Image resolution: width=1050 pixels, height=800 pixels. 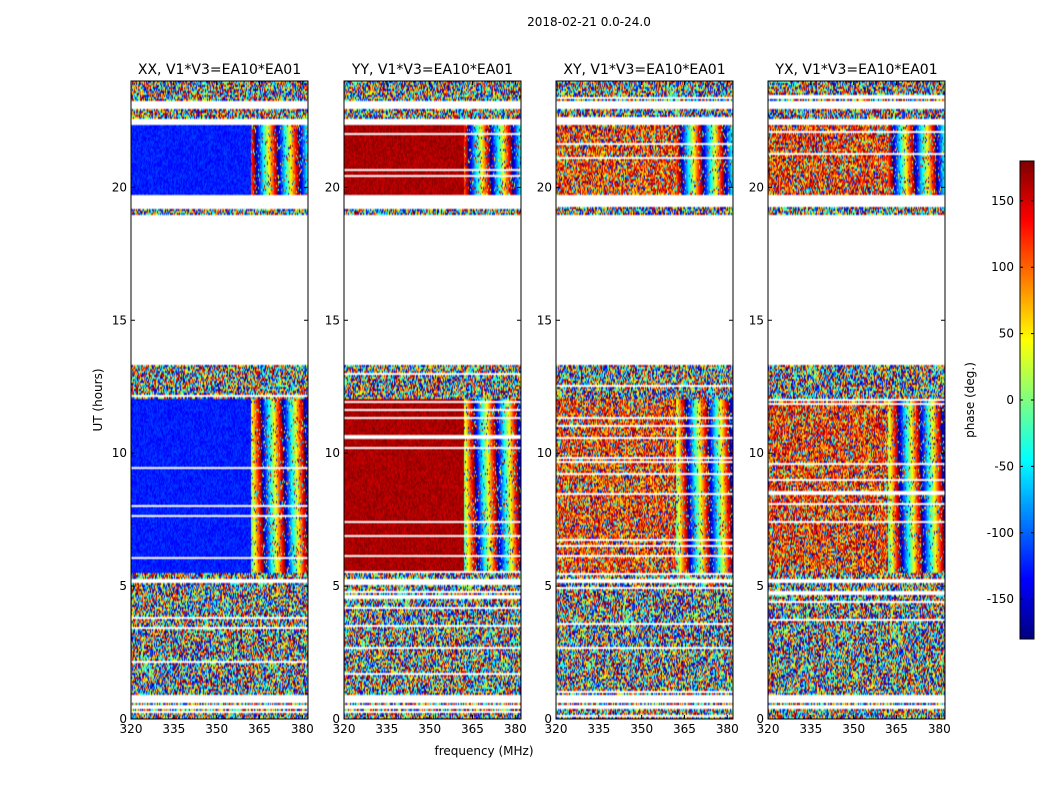 I want to click on colorbar-tick-label: 0, so click(x=1010, y=400).